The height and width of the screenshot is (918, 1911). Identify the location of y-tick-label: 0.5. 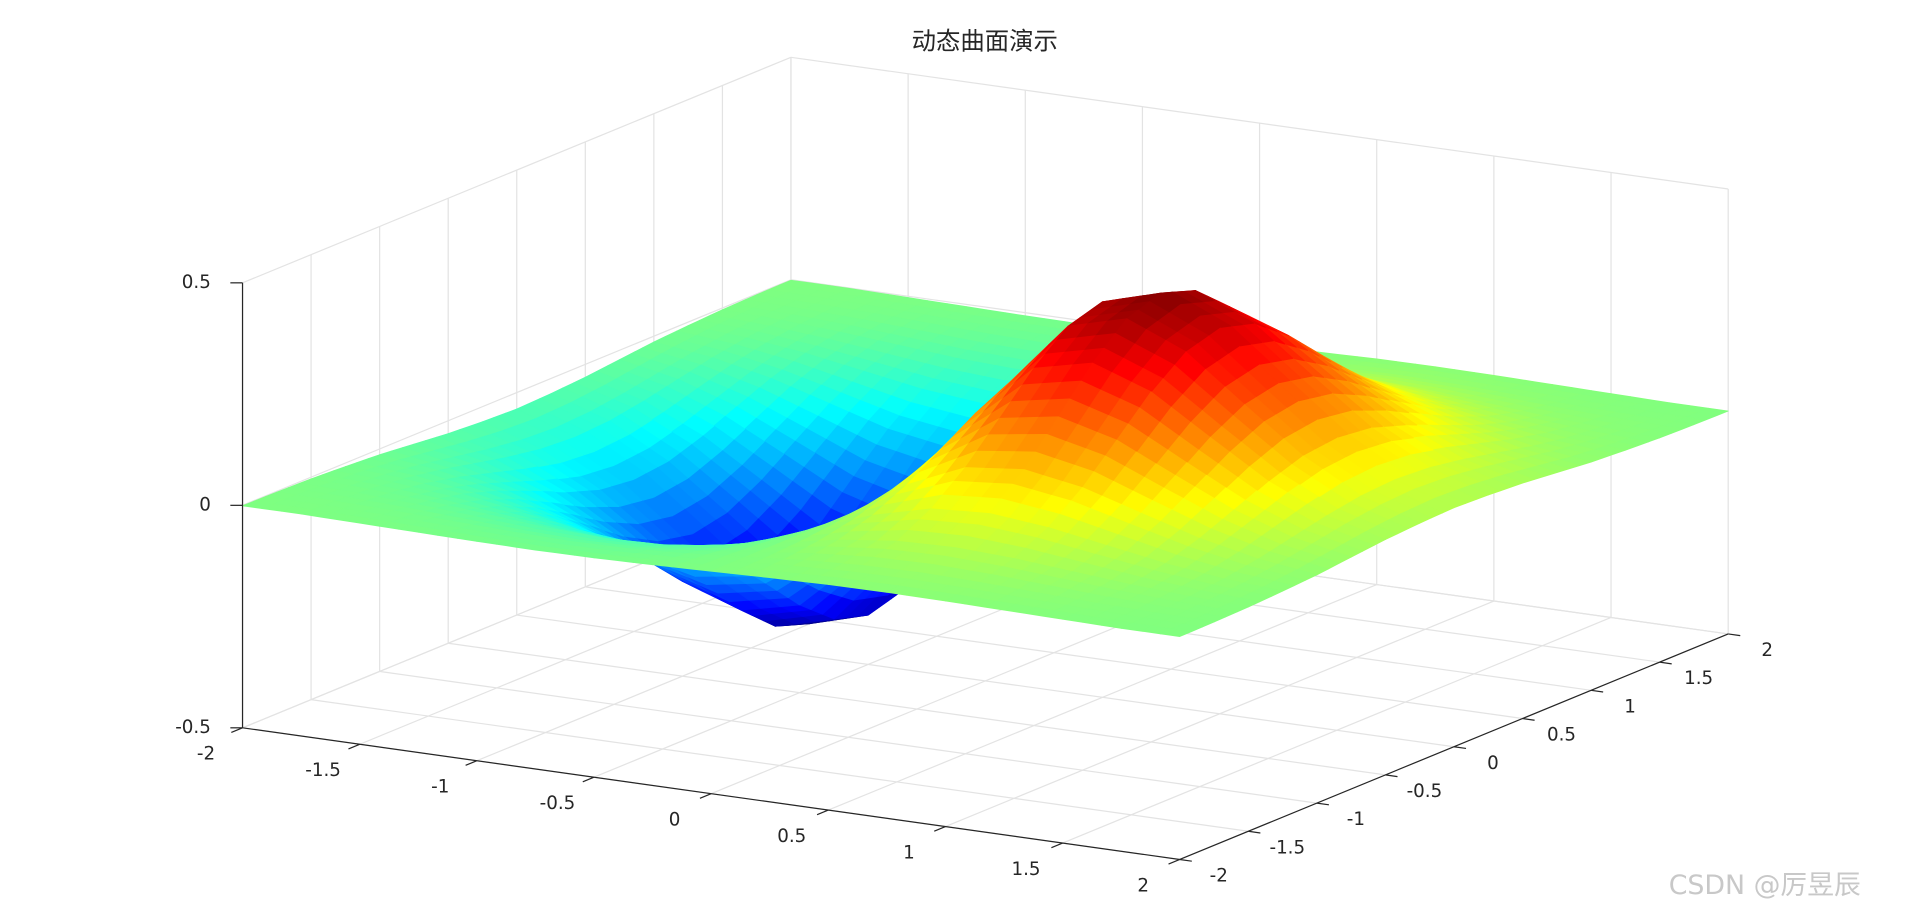
(1561, 735).